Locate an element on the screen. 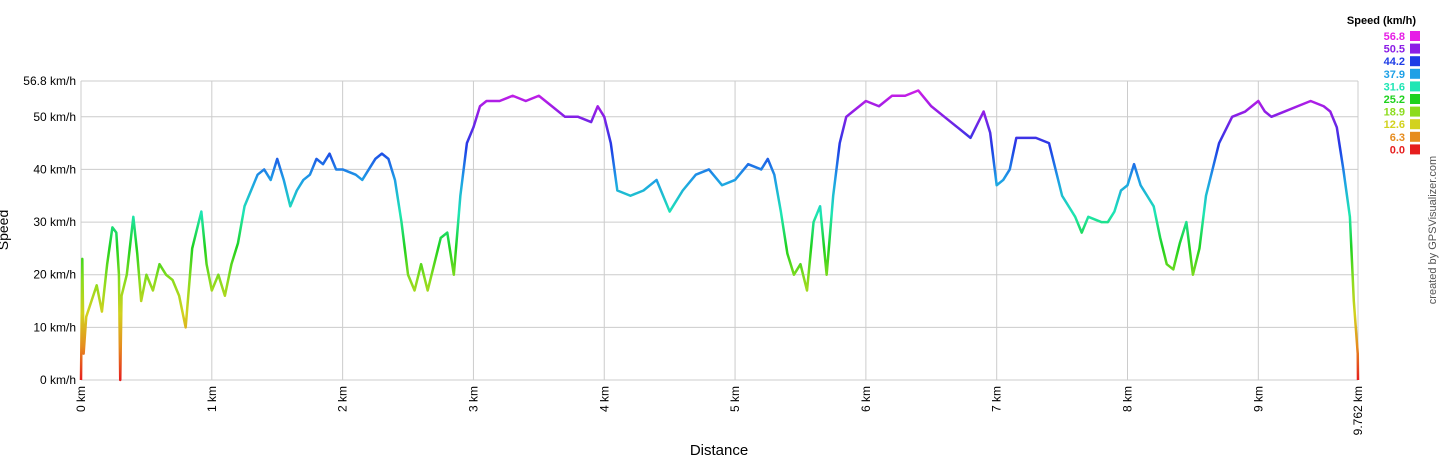 The width and height of the screenshot is (1440, 460). x-tick-label: 8 km is located at coordinates (1128, 399).